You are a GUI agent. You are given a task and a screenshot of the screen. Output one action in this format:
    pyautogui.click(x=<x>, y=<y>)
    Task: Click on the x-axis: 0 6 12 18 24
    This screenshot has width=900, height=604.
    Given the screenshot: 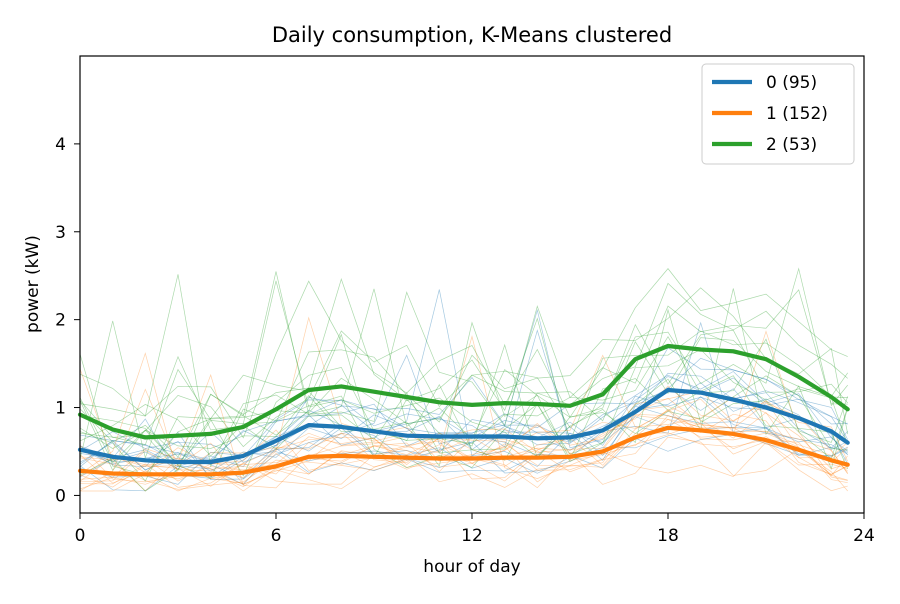 What is the action you would take?
    pyautogui.click(x=475, y=529)
    